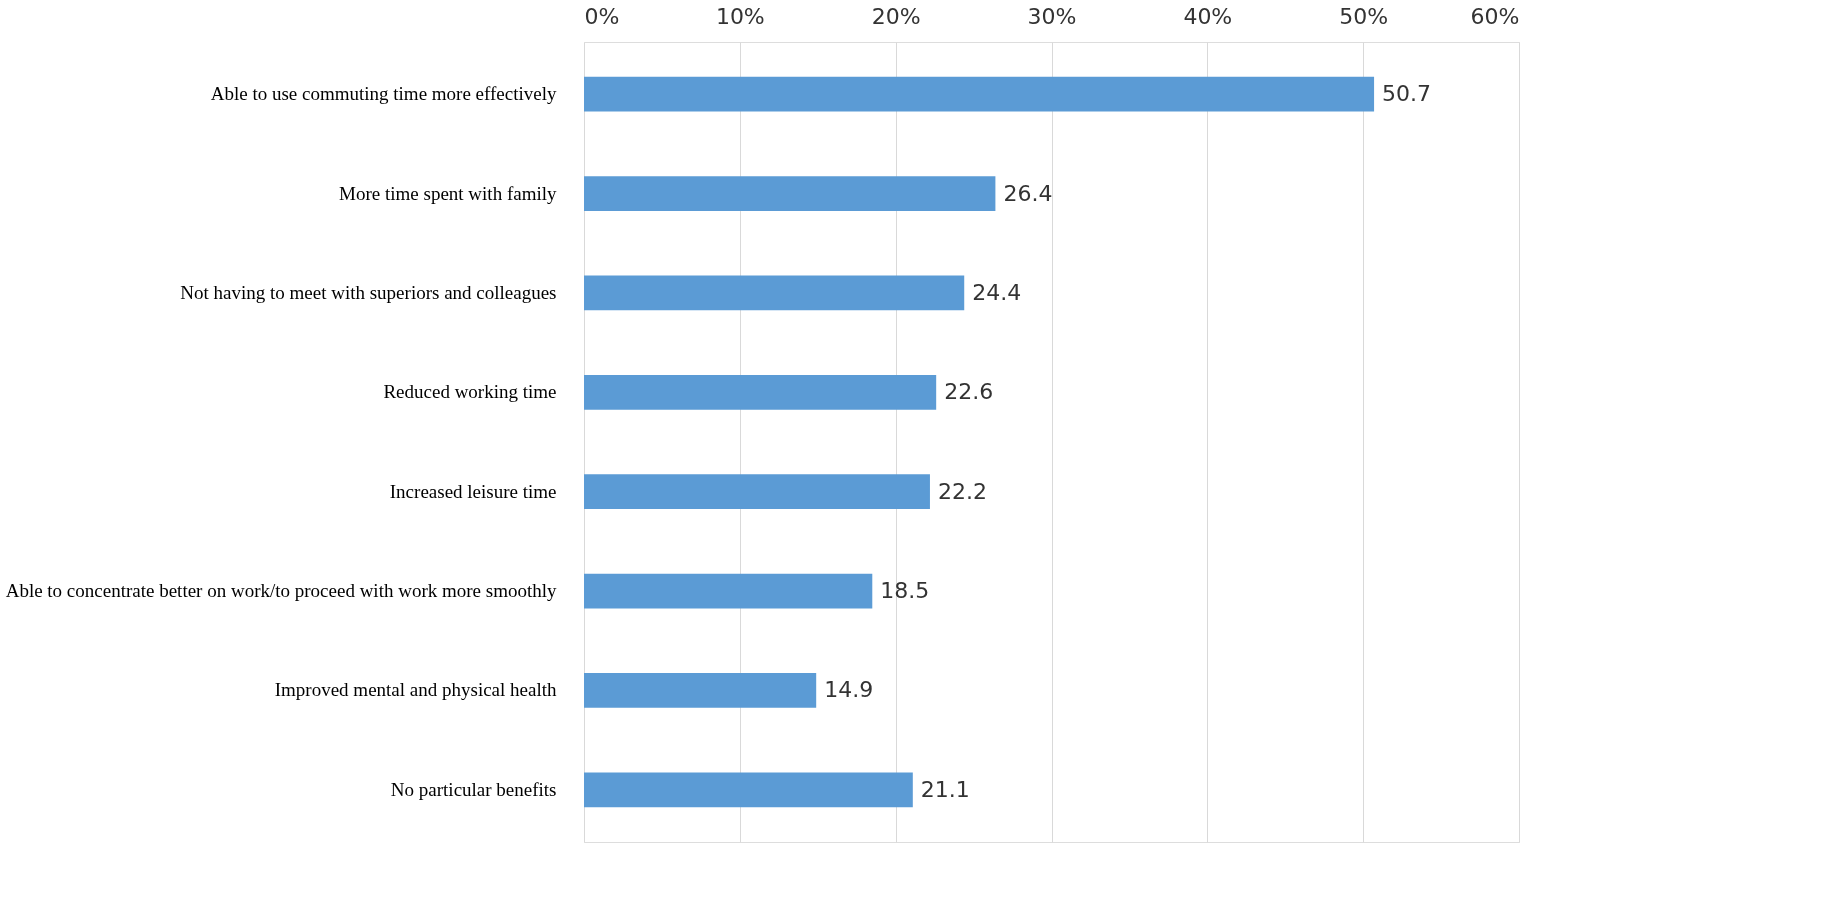  I want to click on y-tick-label: Able to concentrate better on work/to proceed with work more smoothly, so click(281, 591).